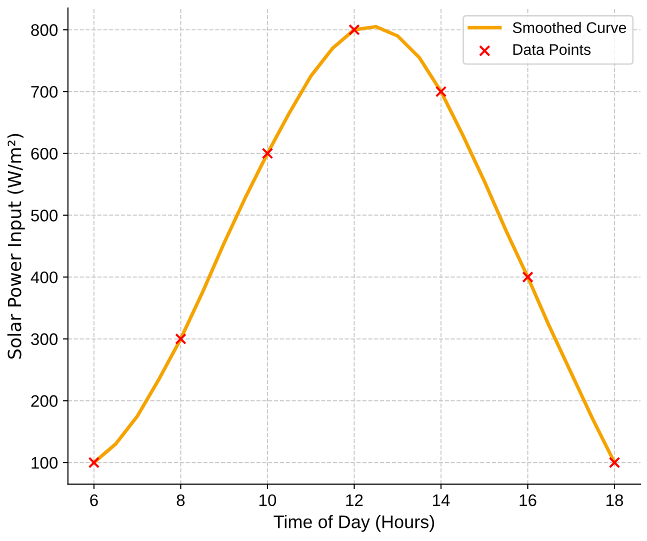  Describe the element at coordinates (354, 523) in the screenshot. I see `x-axis-title: Time of Day (Hours)` at that location.